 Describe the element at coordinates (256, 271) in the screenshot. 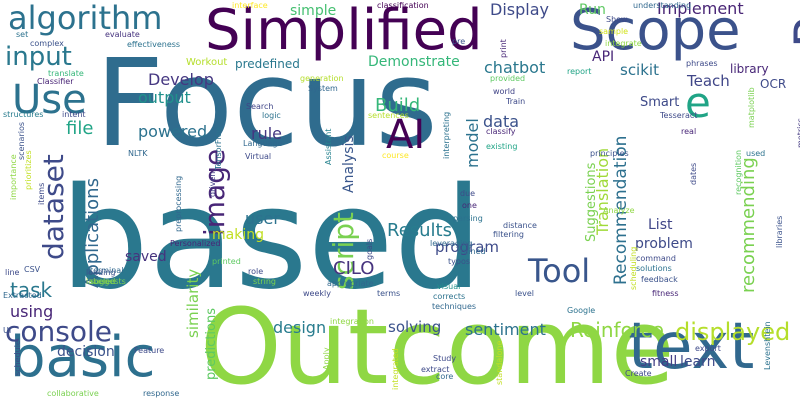

I see `cloud-word: role` at that location.